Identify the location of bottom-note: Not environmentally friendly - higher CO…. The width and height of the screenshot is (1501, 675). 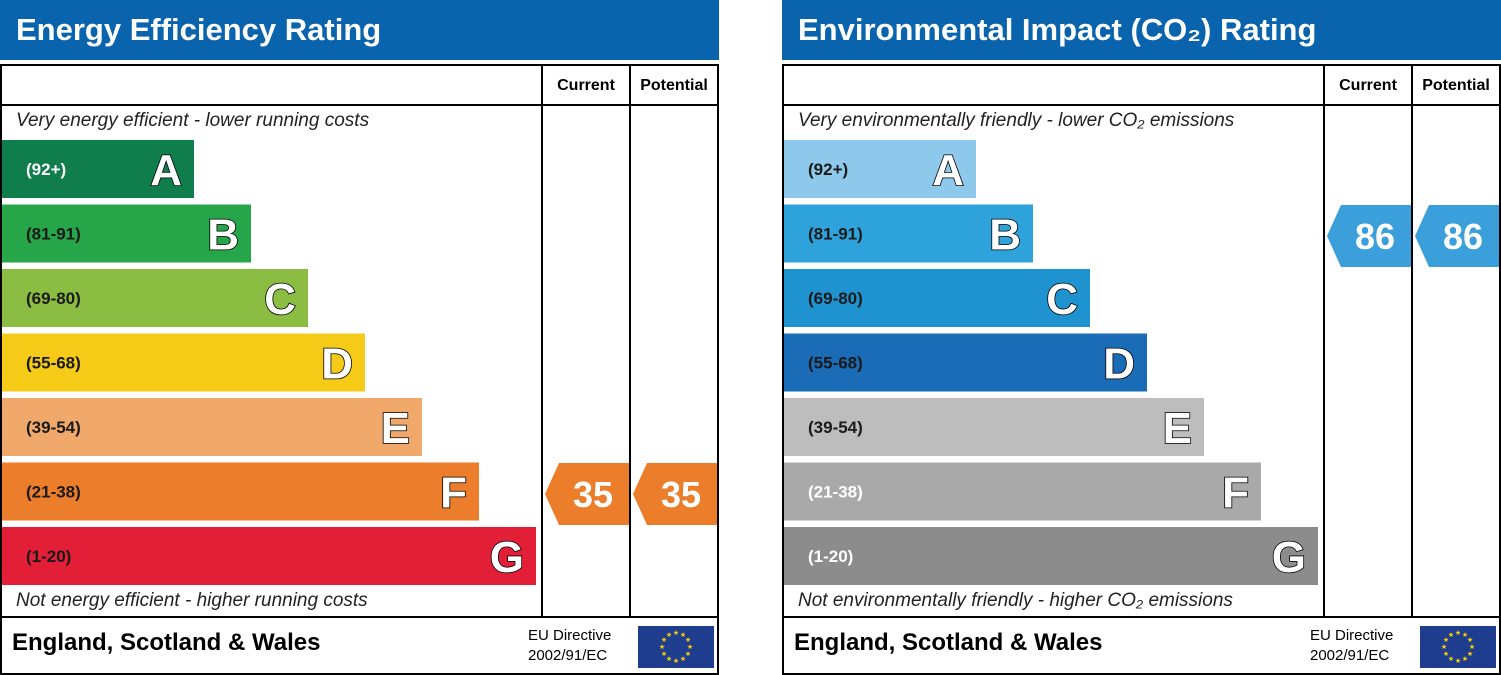
(1015, 600).